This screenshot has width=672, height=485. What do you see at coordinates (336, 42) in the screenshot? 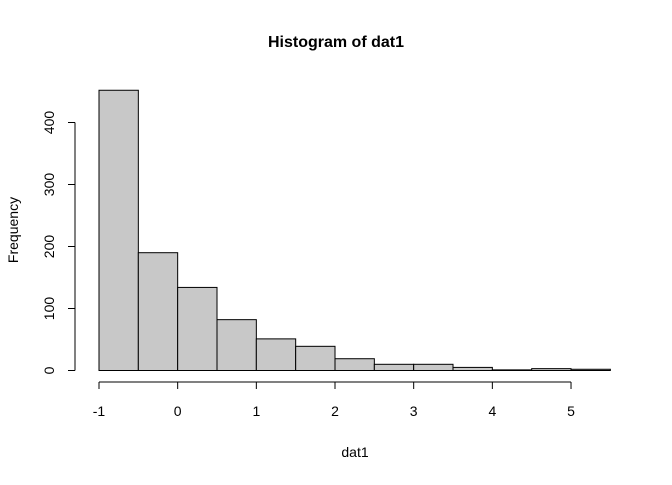
I see `chart-title: Histogram of dat1` at bounding box center [336, 42].